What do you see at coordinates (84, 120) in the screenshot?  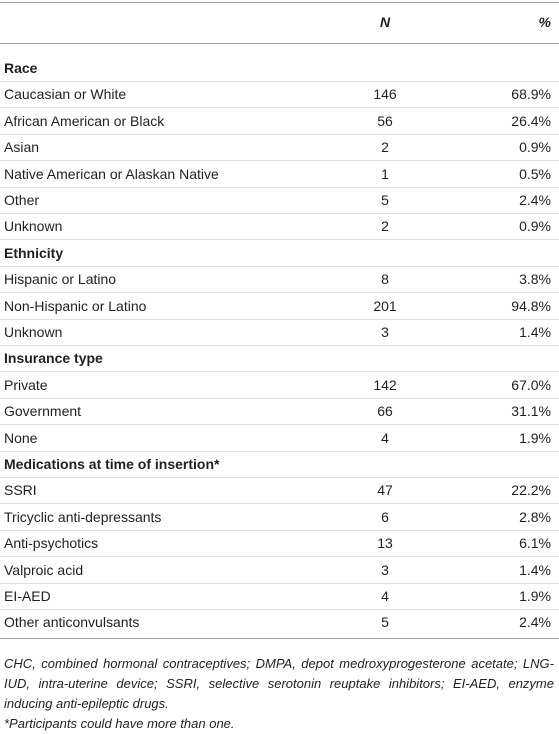 I see `row-label: African American or Black` at bounding box center [84, 120].